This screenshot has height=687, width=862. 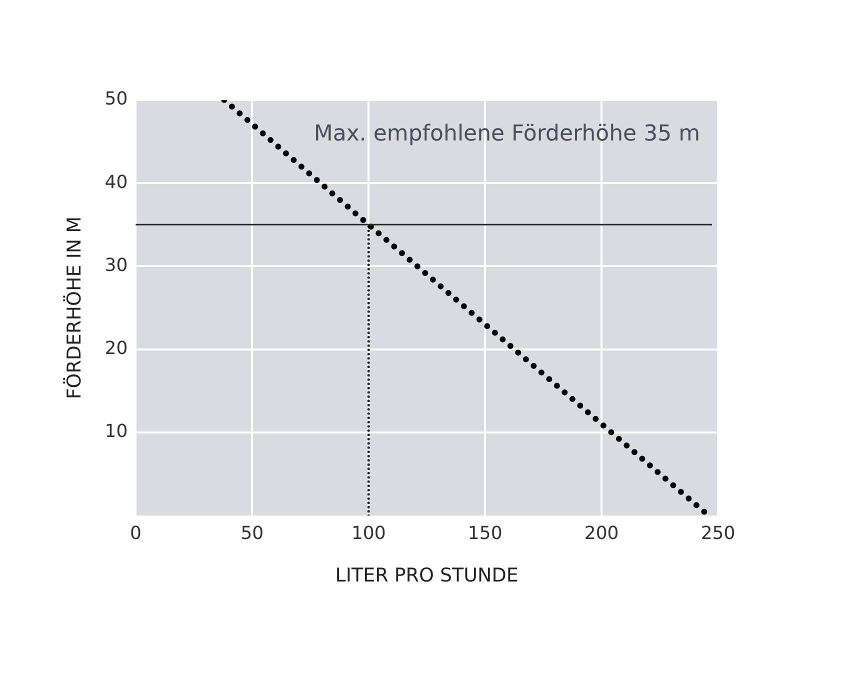 I want to click on x-tick-label: 0, so click(x=136, y=533).